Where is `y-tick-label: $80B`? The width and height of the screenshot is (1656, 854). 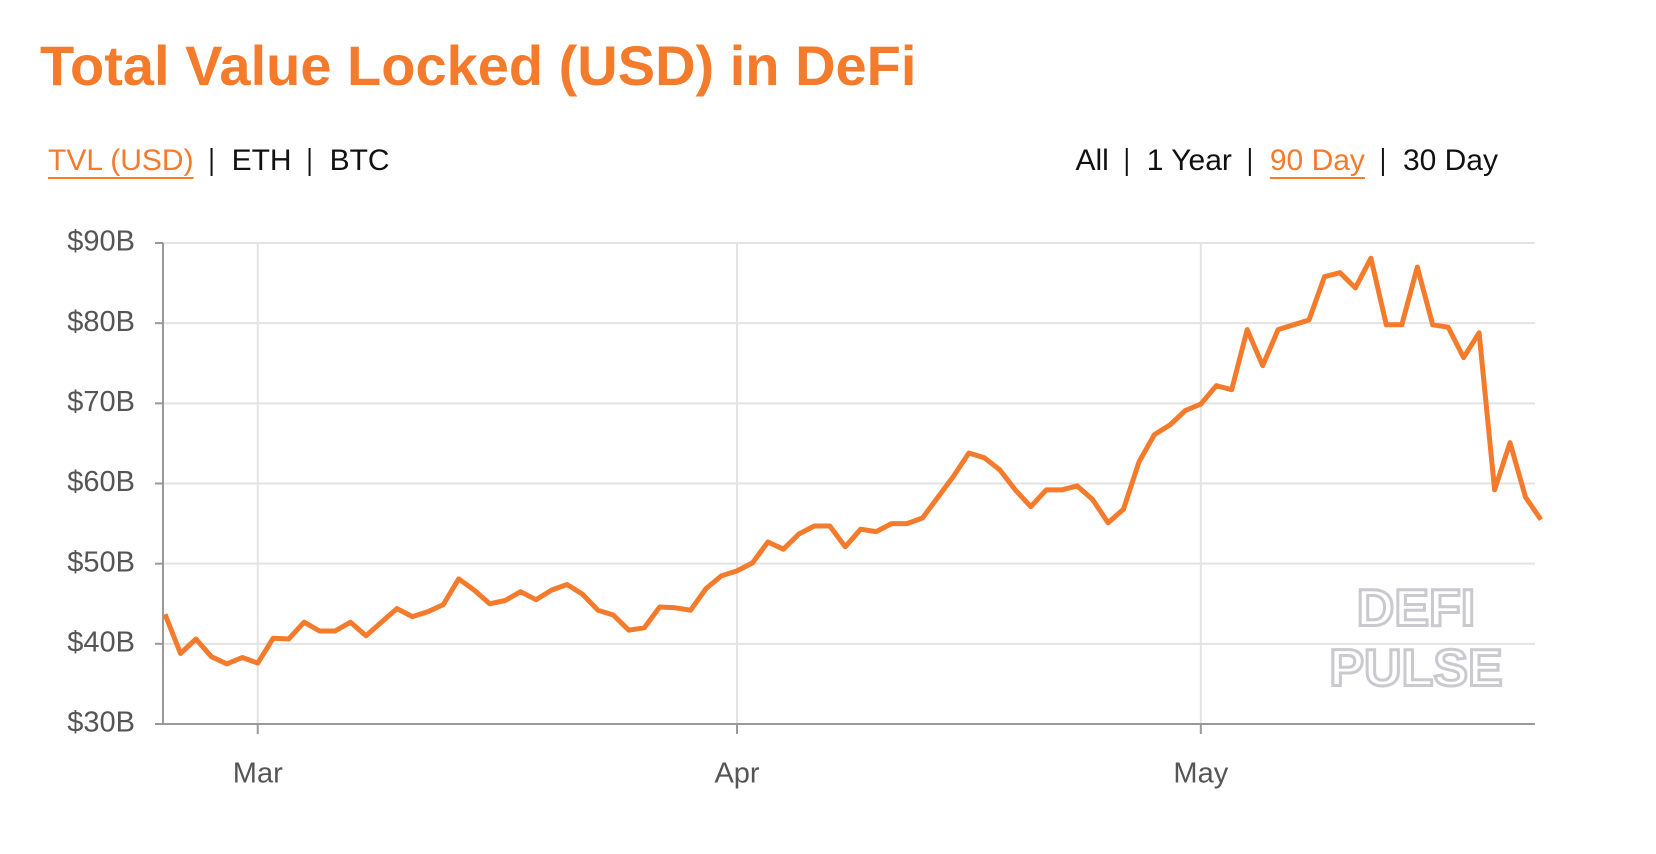
y-tick-label: $80B is located at coordinates (101, 322).